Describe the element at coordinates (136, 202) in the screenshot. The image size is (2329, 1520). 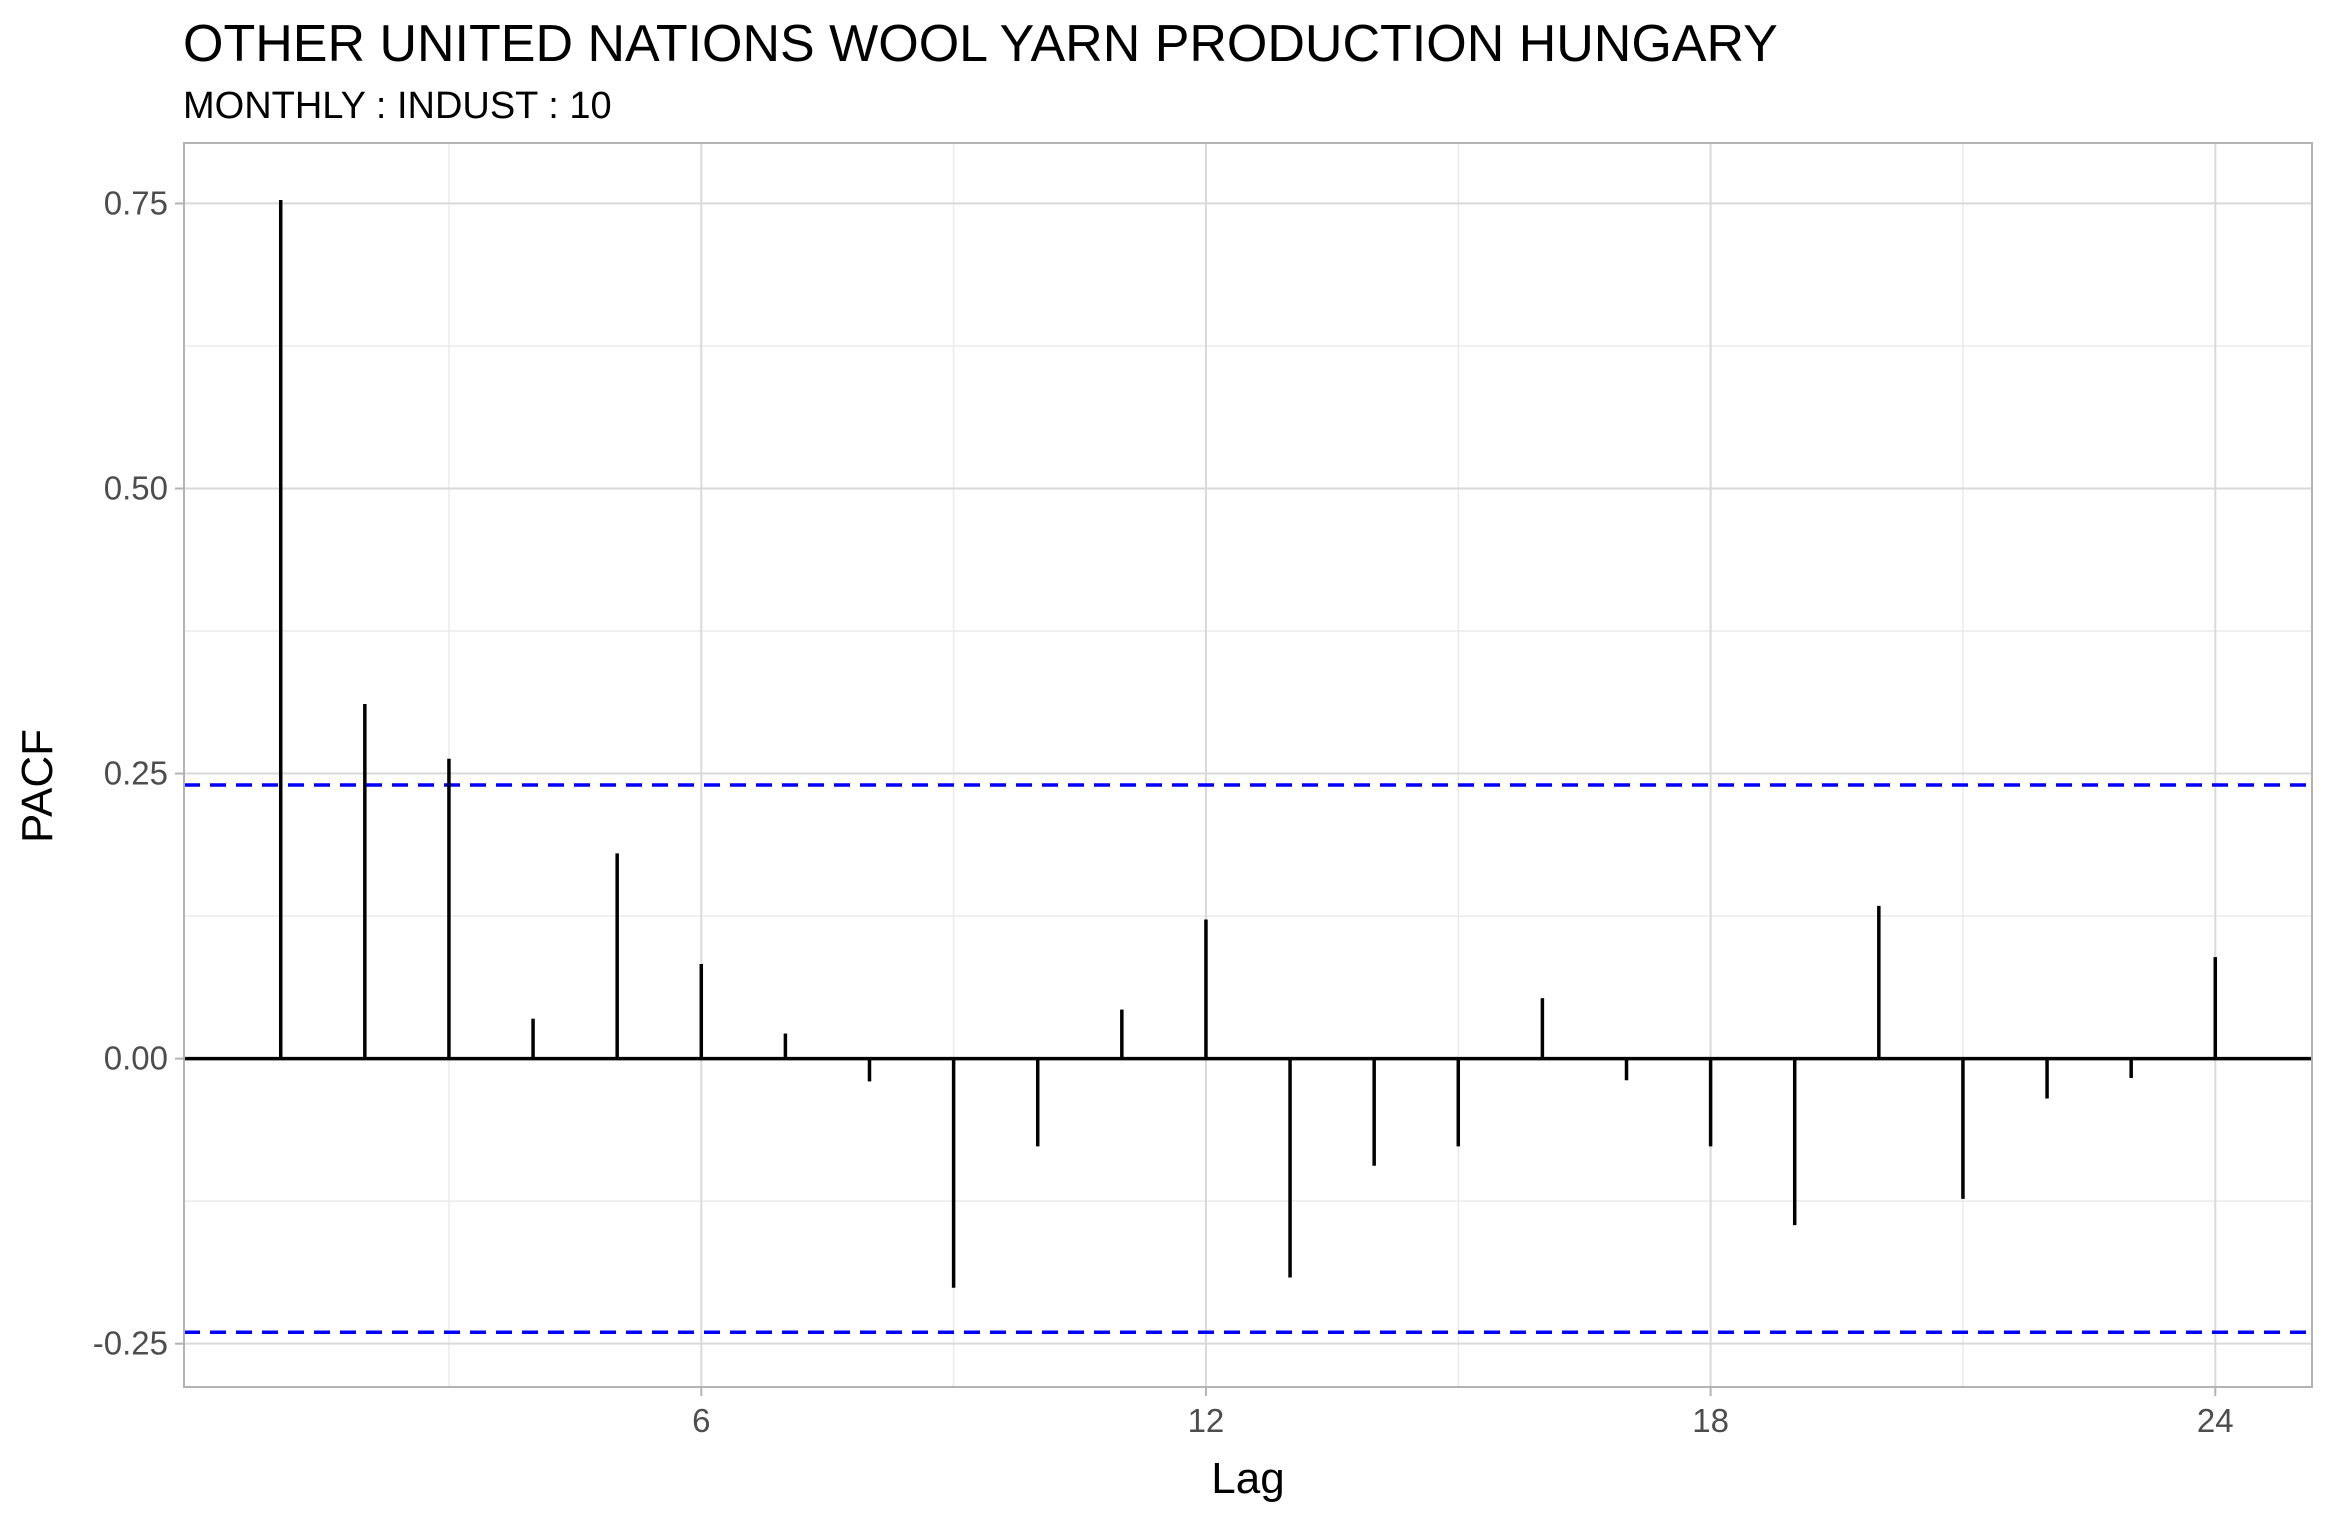
I see `y-tick-label: 0.75` at that location.